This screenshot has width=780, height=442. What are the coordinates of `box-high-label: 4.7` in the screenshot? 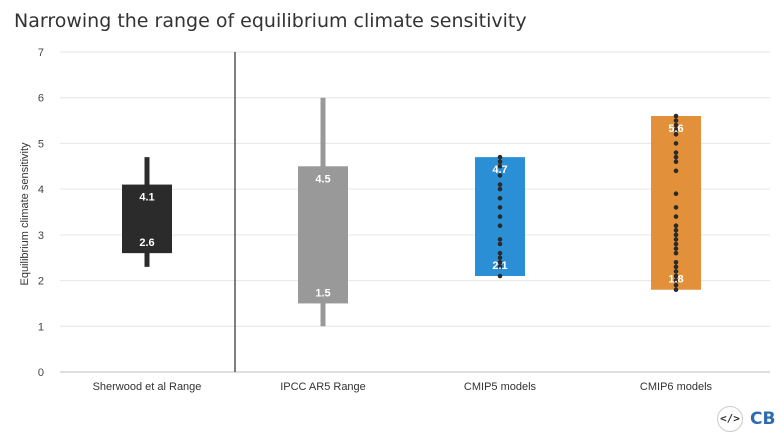 It's located at (499, 170).